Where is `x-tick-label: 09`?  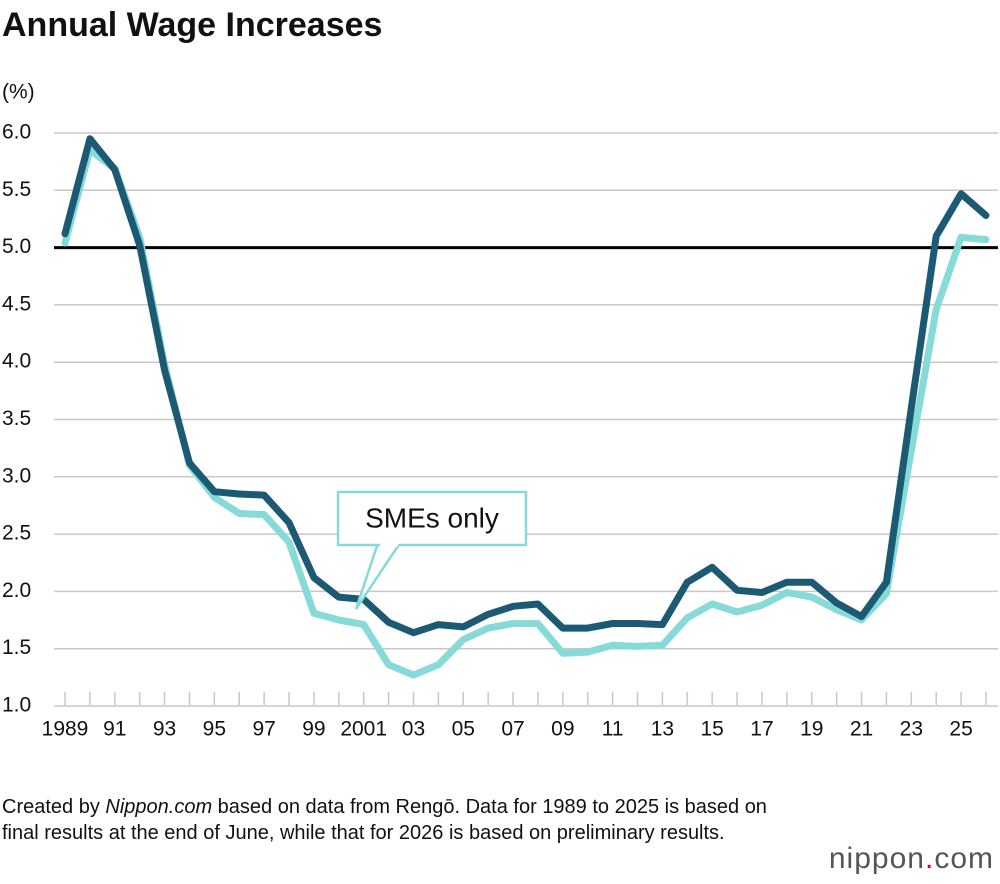 x-tick-label: 09 is located at coordinates (562, 729).